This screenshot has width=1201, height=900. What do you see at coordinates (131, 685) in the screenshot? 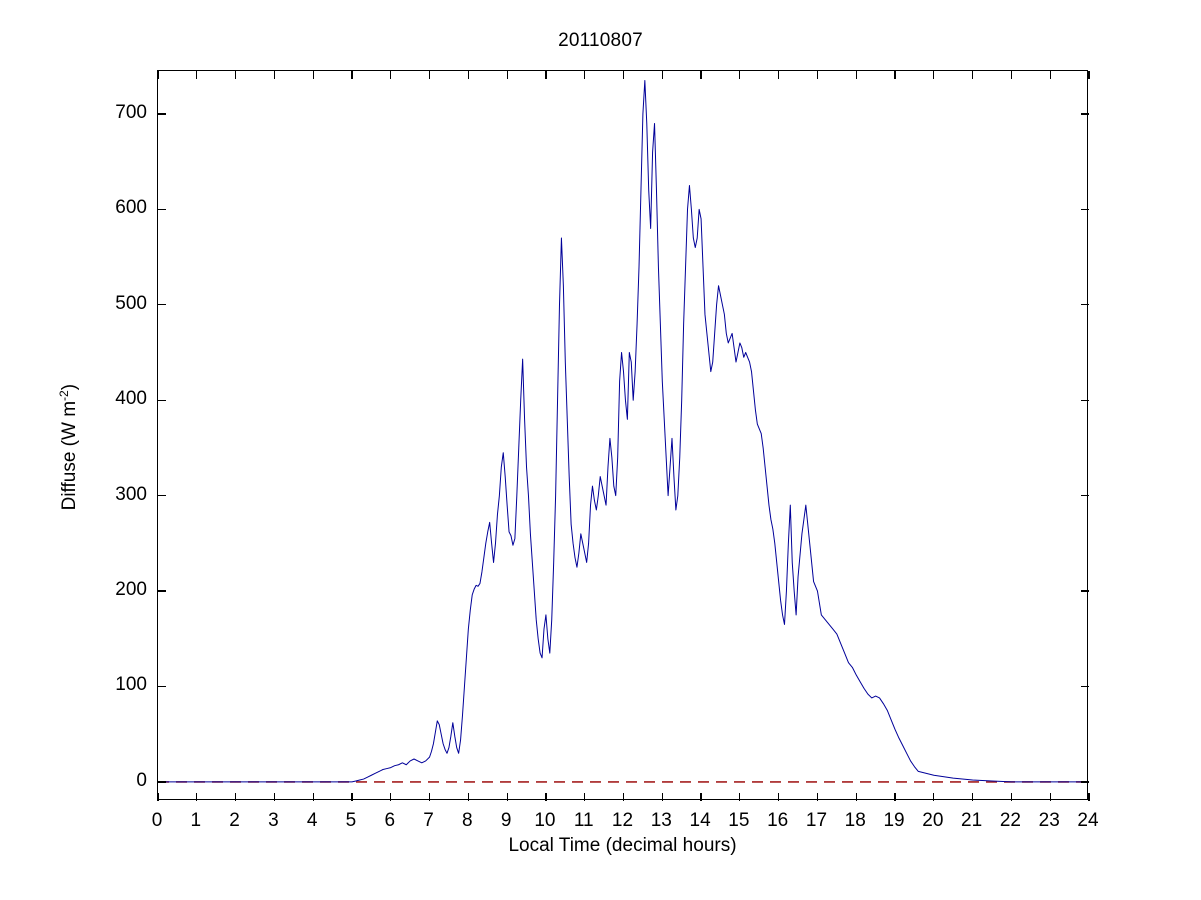
I see `y-tick-label-100: 100` at bounding box center [131, 685].